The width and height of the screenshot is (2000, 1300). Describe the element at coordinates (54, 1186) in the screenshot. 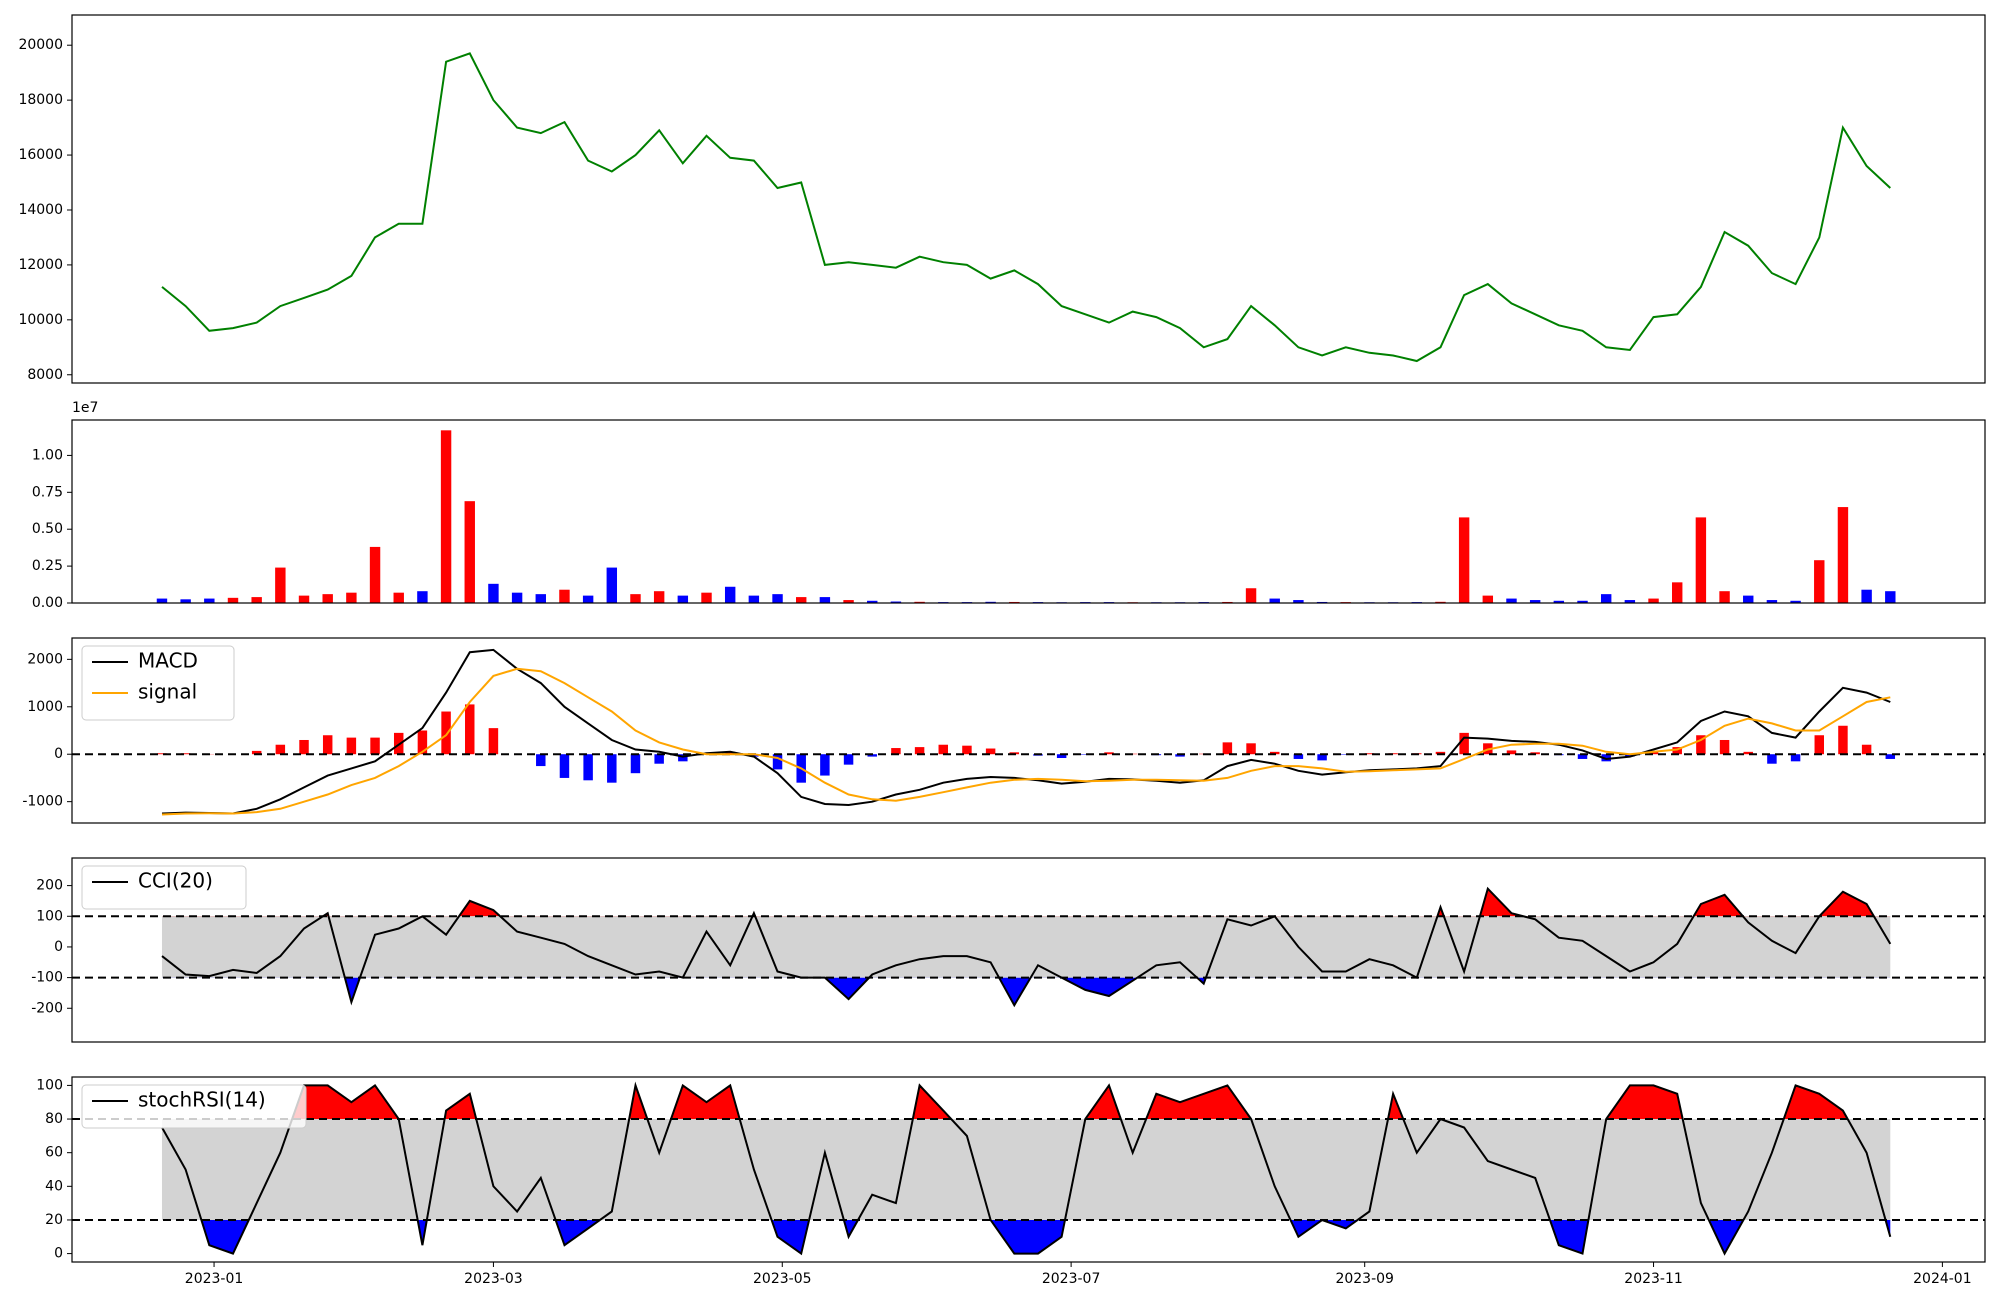

I see `y-tick-label: 40` at that location.